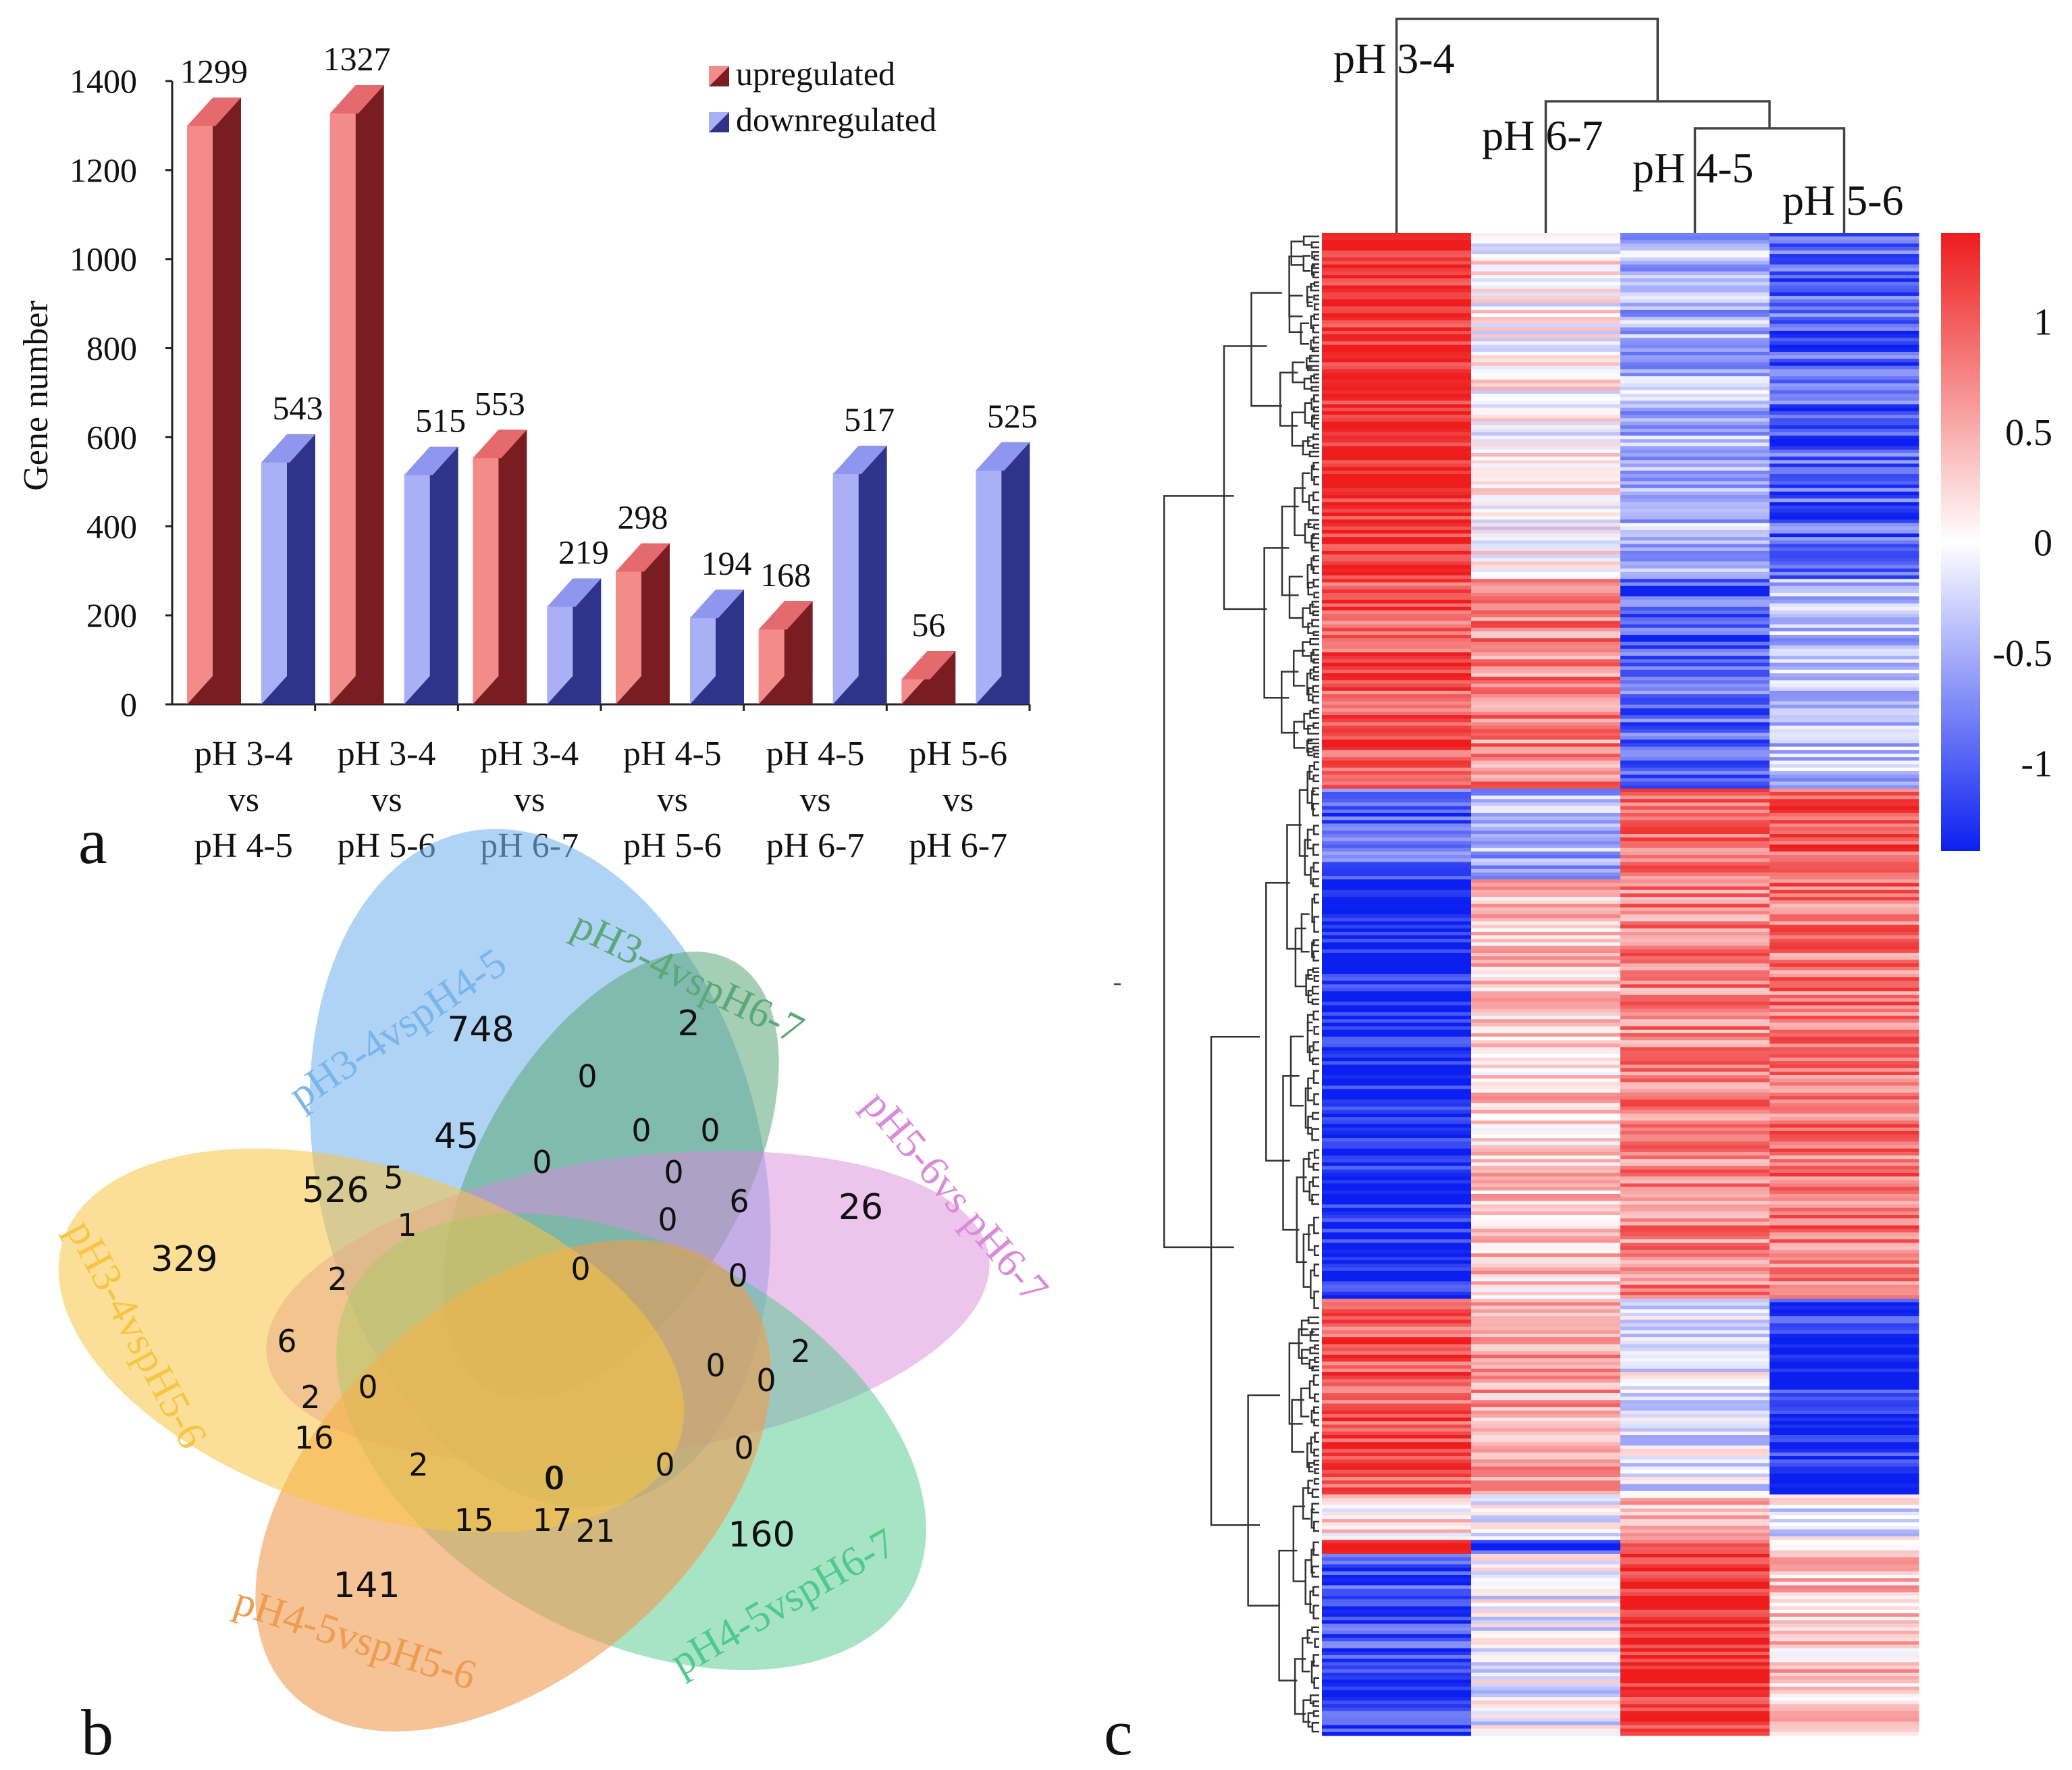  What do you see at coordinates (861, 1207) in the screenshot?
I see `venn-region-count: 26` at bounding box center [861, 1207].